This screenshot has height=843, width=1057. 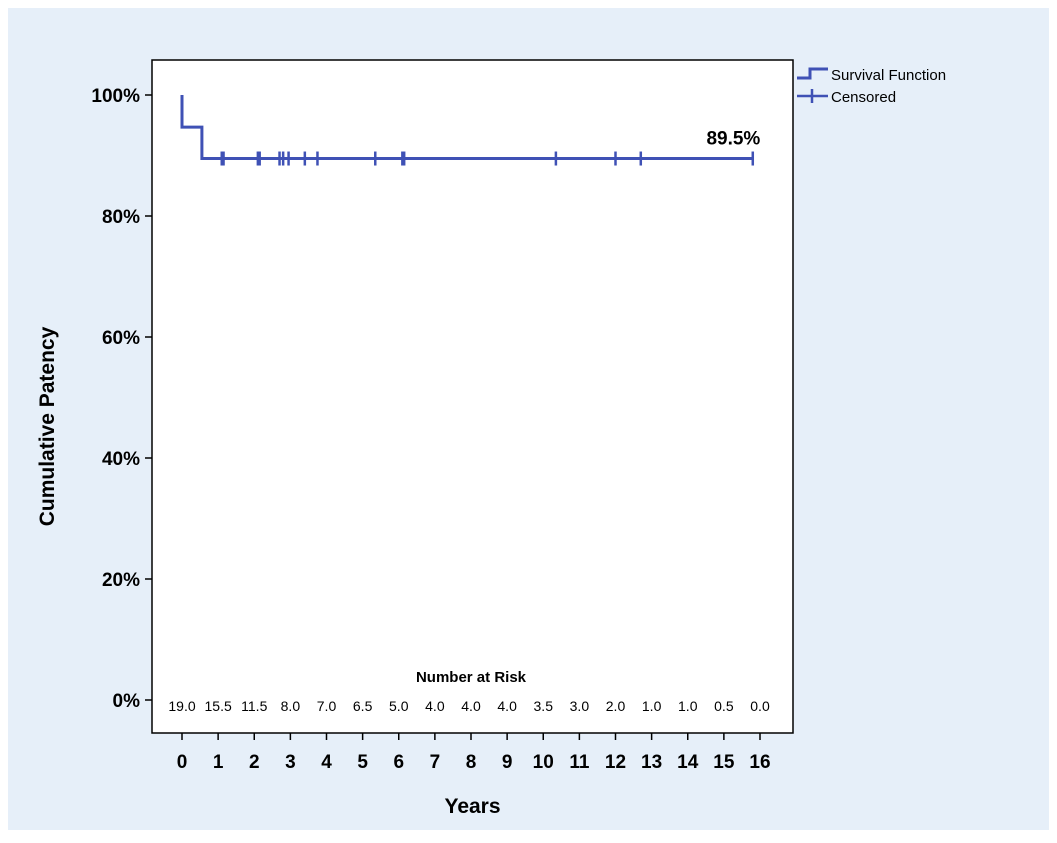 I want to click on x-axis-label: Years, so click(x=472, y=806).